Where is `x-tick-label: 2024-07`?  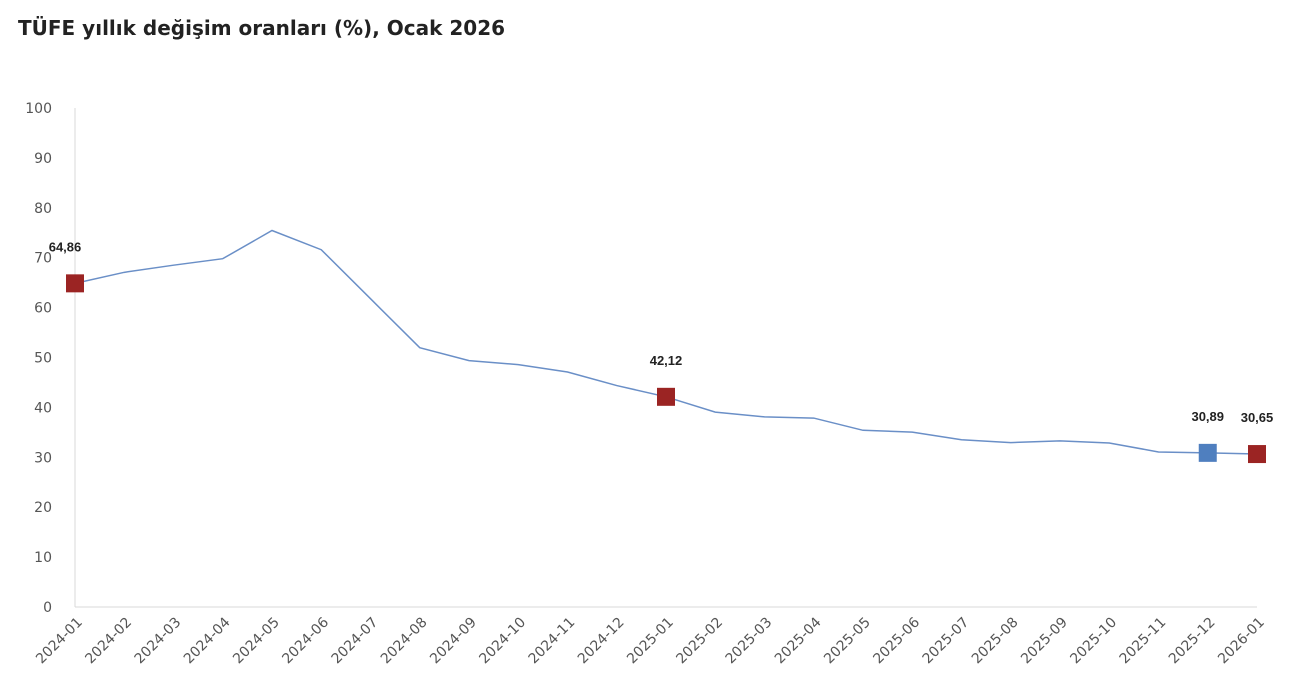
x-tick-label: 2024-07 is located at coordinates (355, 641).